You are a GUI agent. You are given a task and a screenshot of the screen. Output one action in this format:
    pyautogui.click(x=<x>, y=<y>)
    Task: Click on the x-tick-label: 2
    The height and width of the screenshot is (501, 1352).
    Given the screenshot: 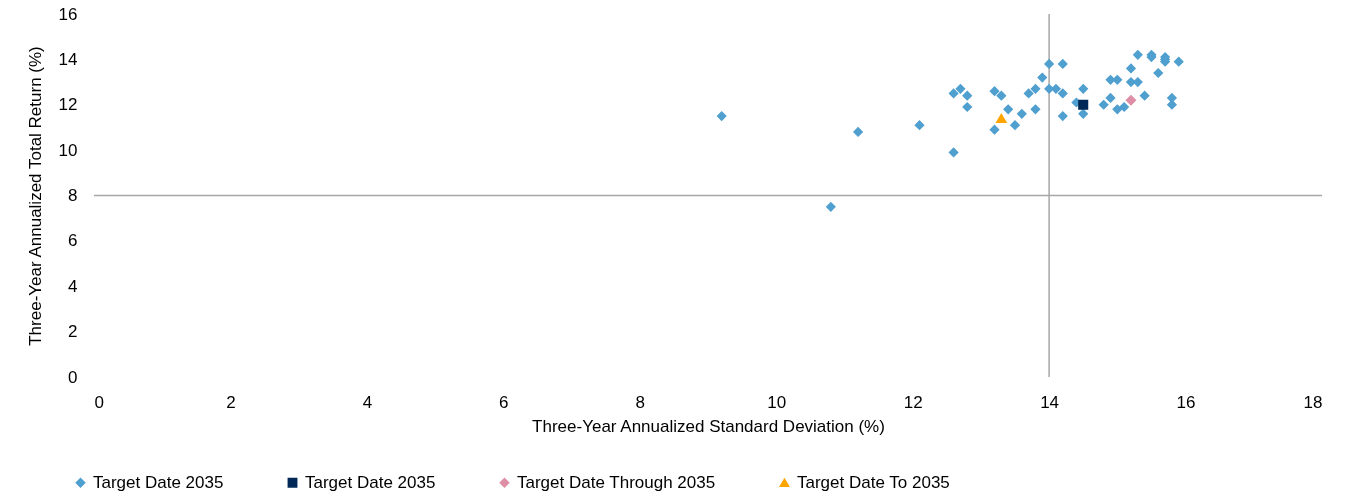 What is the action you would take?
    pyautogui.click(x=231, y=402)
    